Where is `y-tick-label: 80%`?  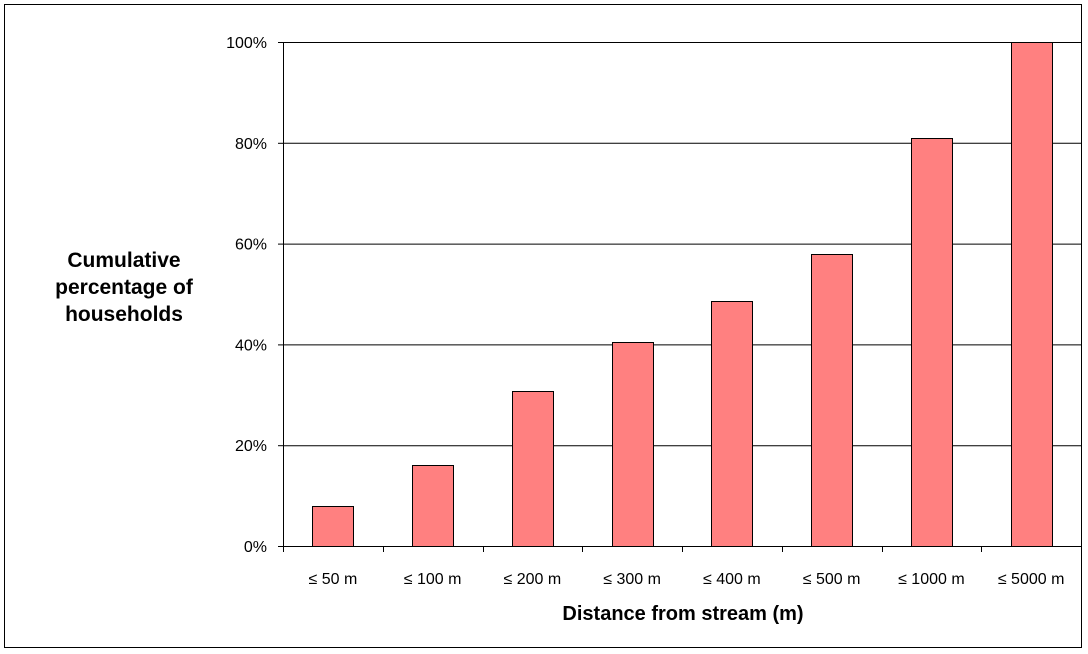 y-tick-label: 80% is located at coordinates (251, 144).